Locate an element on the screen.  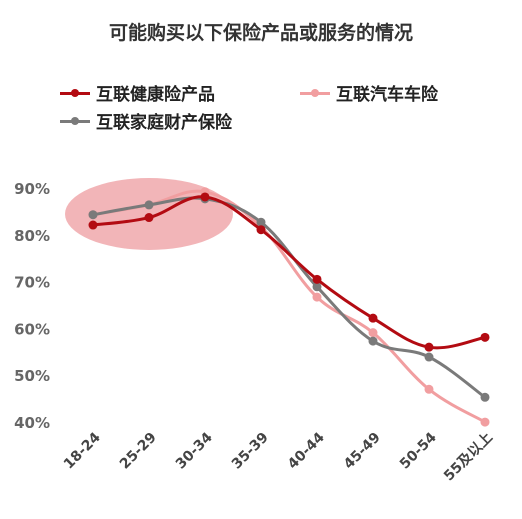
x-tick-label: 18-24 is located at coordinates (82, 450).